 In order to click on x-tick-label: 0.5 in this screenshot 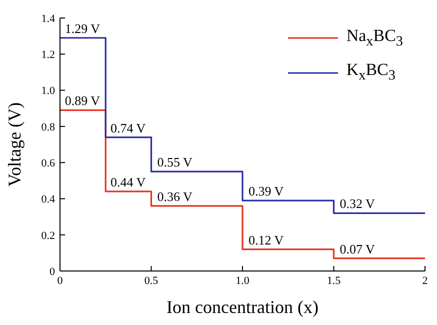, I will do `click(151, 280)`.